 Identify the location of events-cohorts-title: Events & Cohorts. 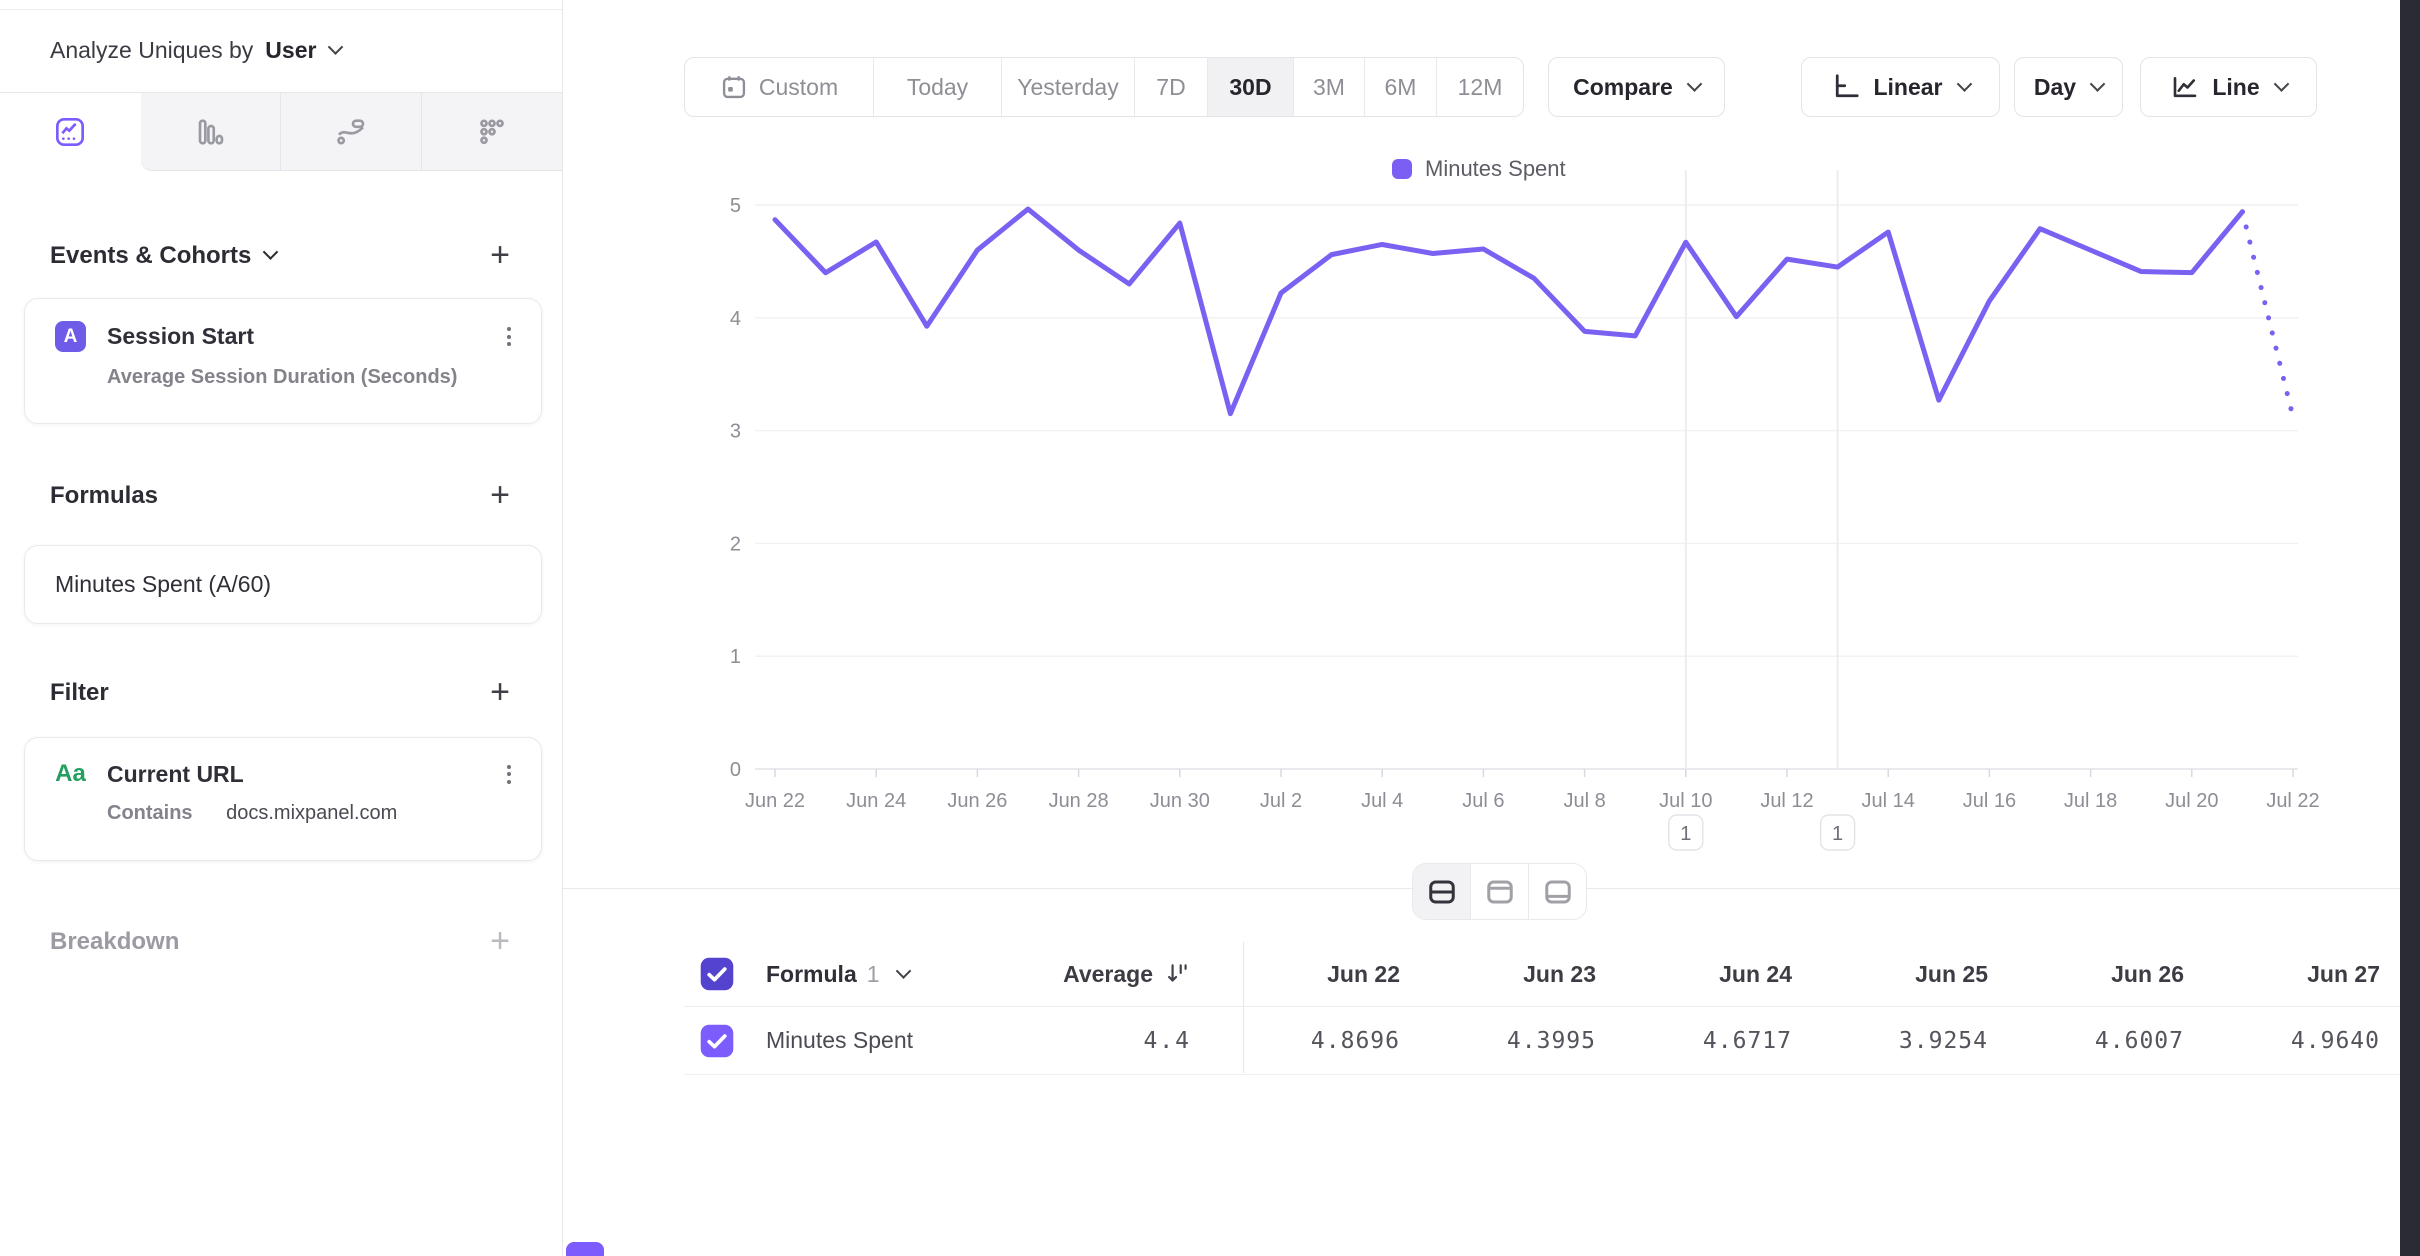
(151, 255).